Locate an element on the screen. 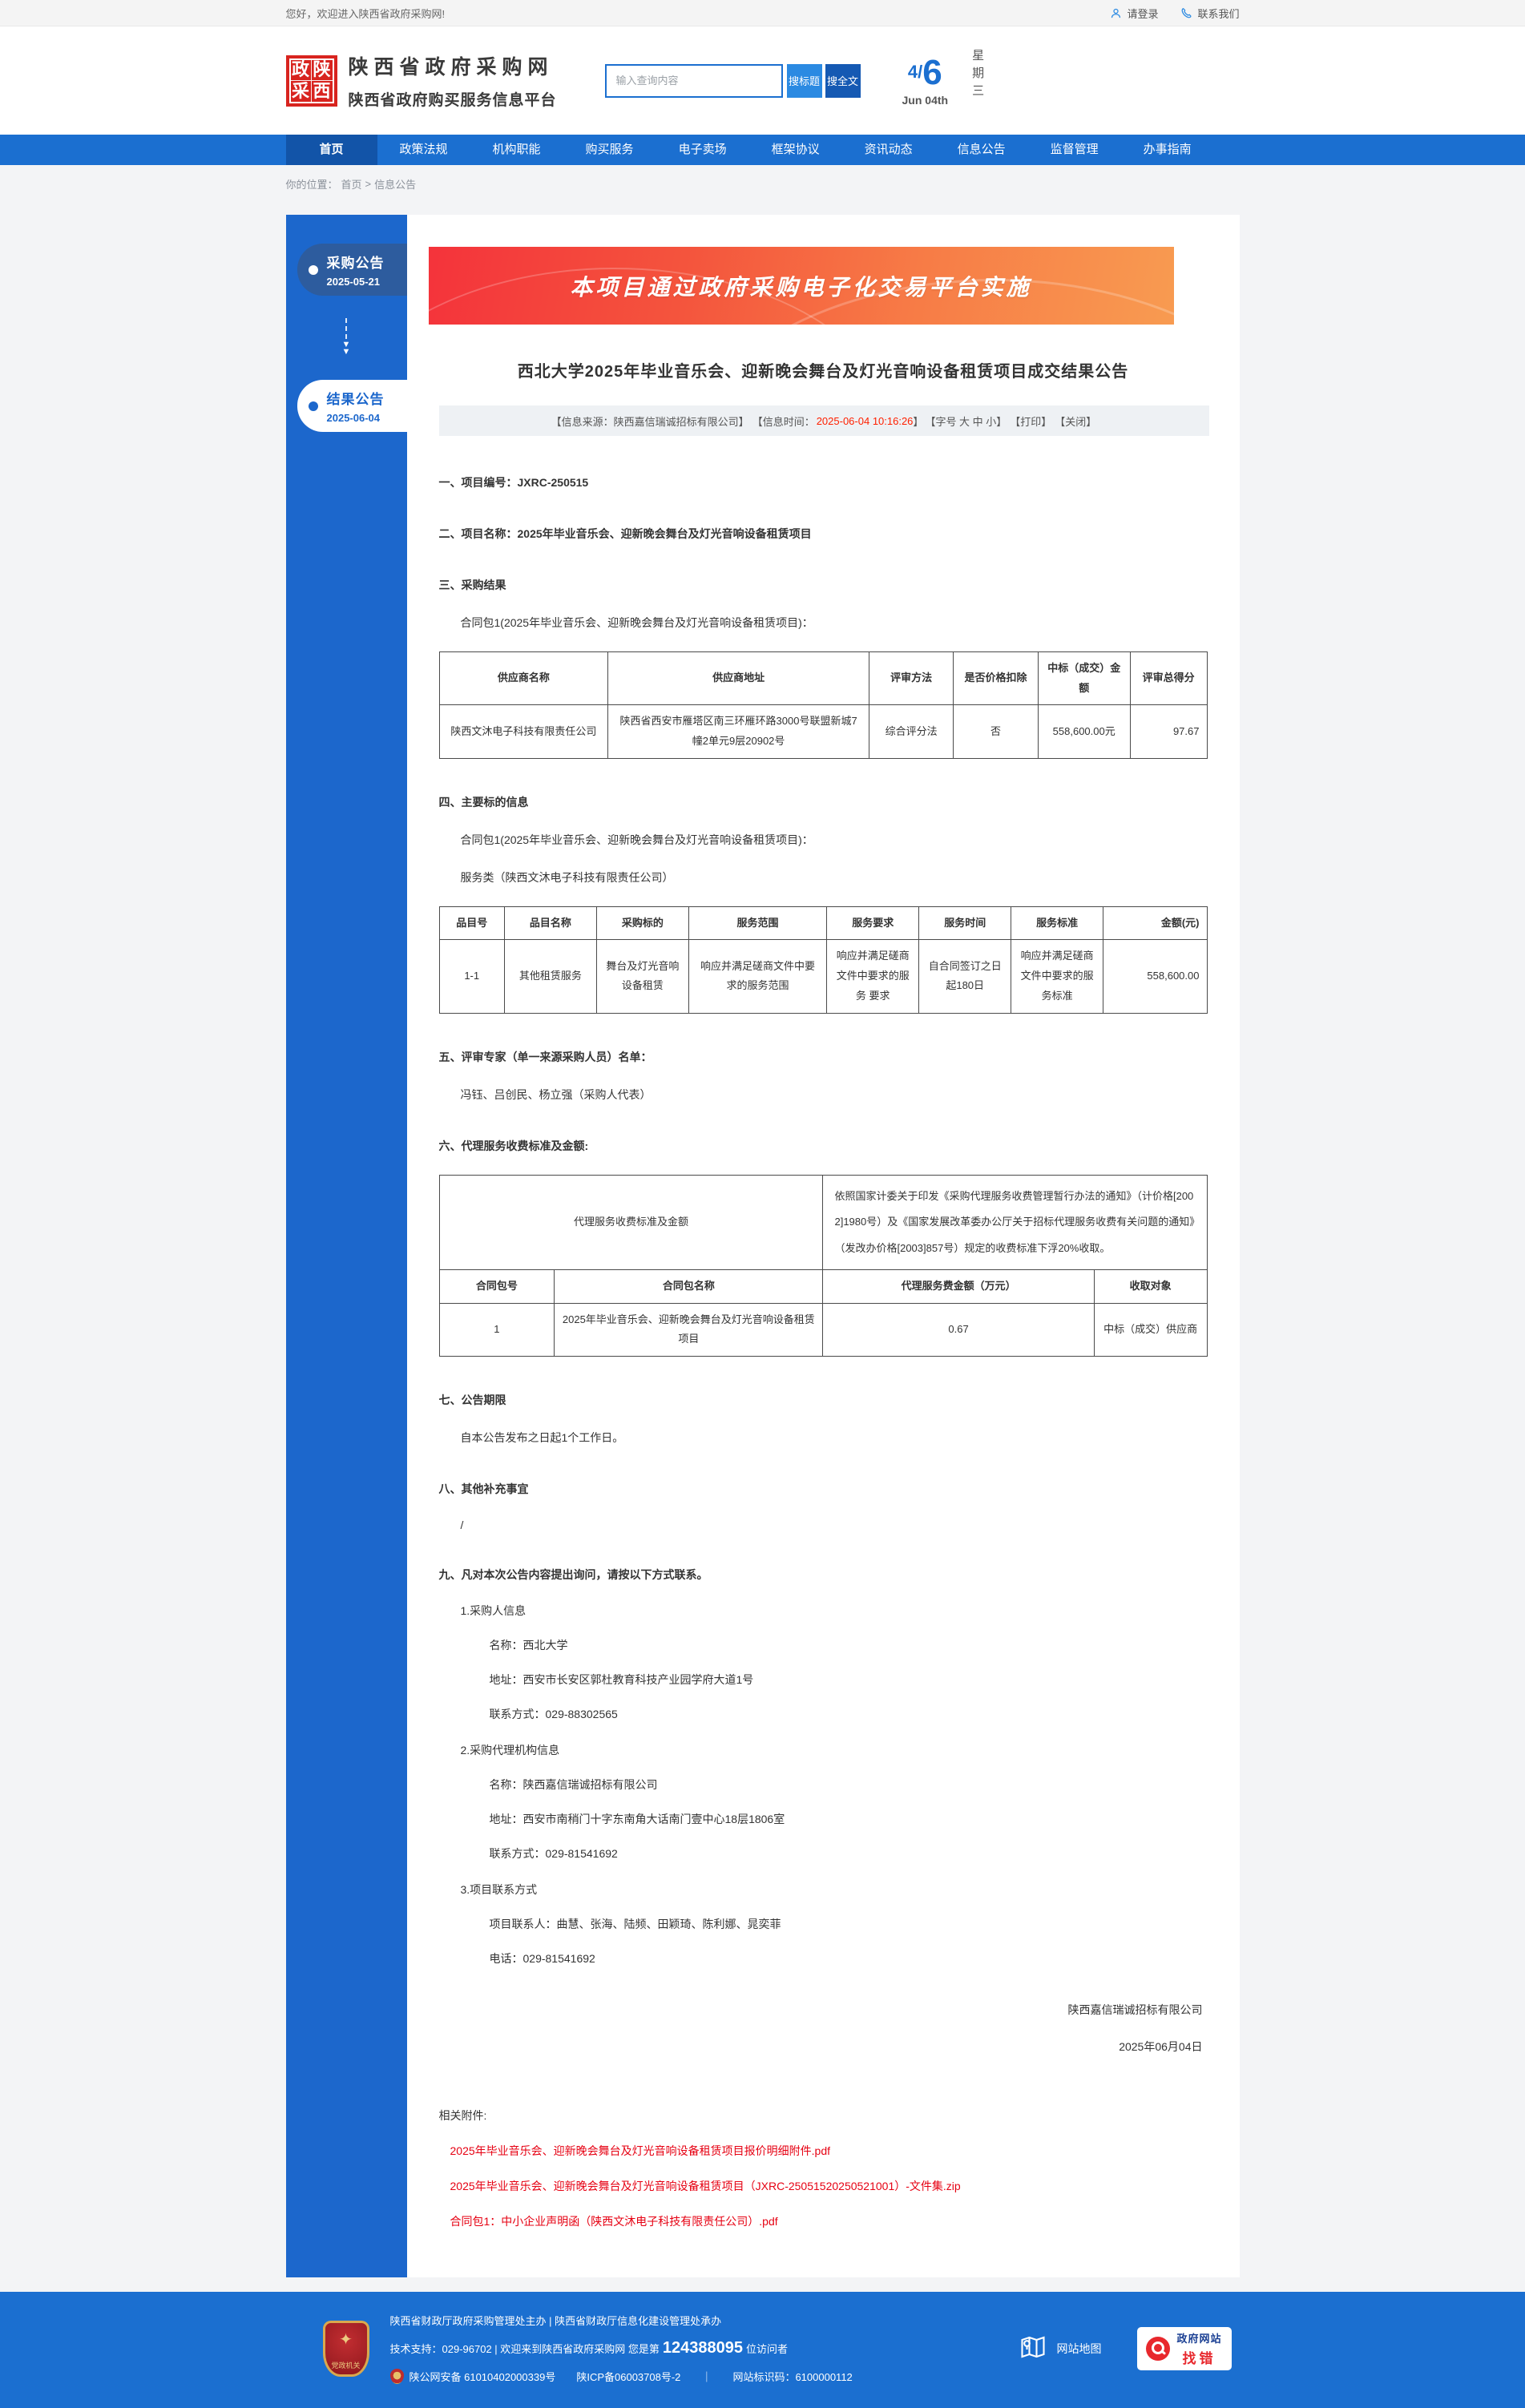  section-4-note1: 合同包1(2025年毕业音乐会、迎新晚会舞台及灯光音响设备租赁项目)： is located at coordinates (636, 840).